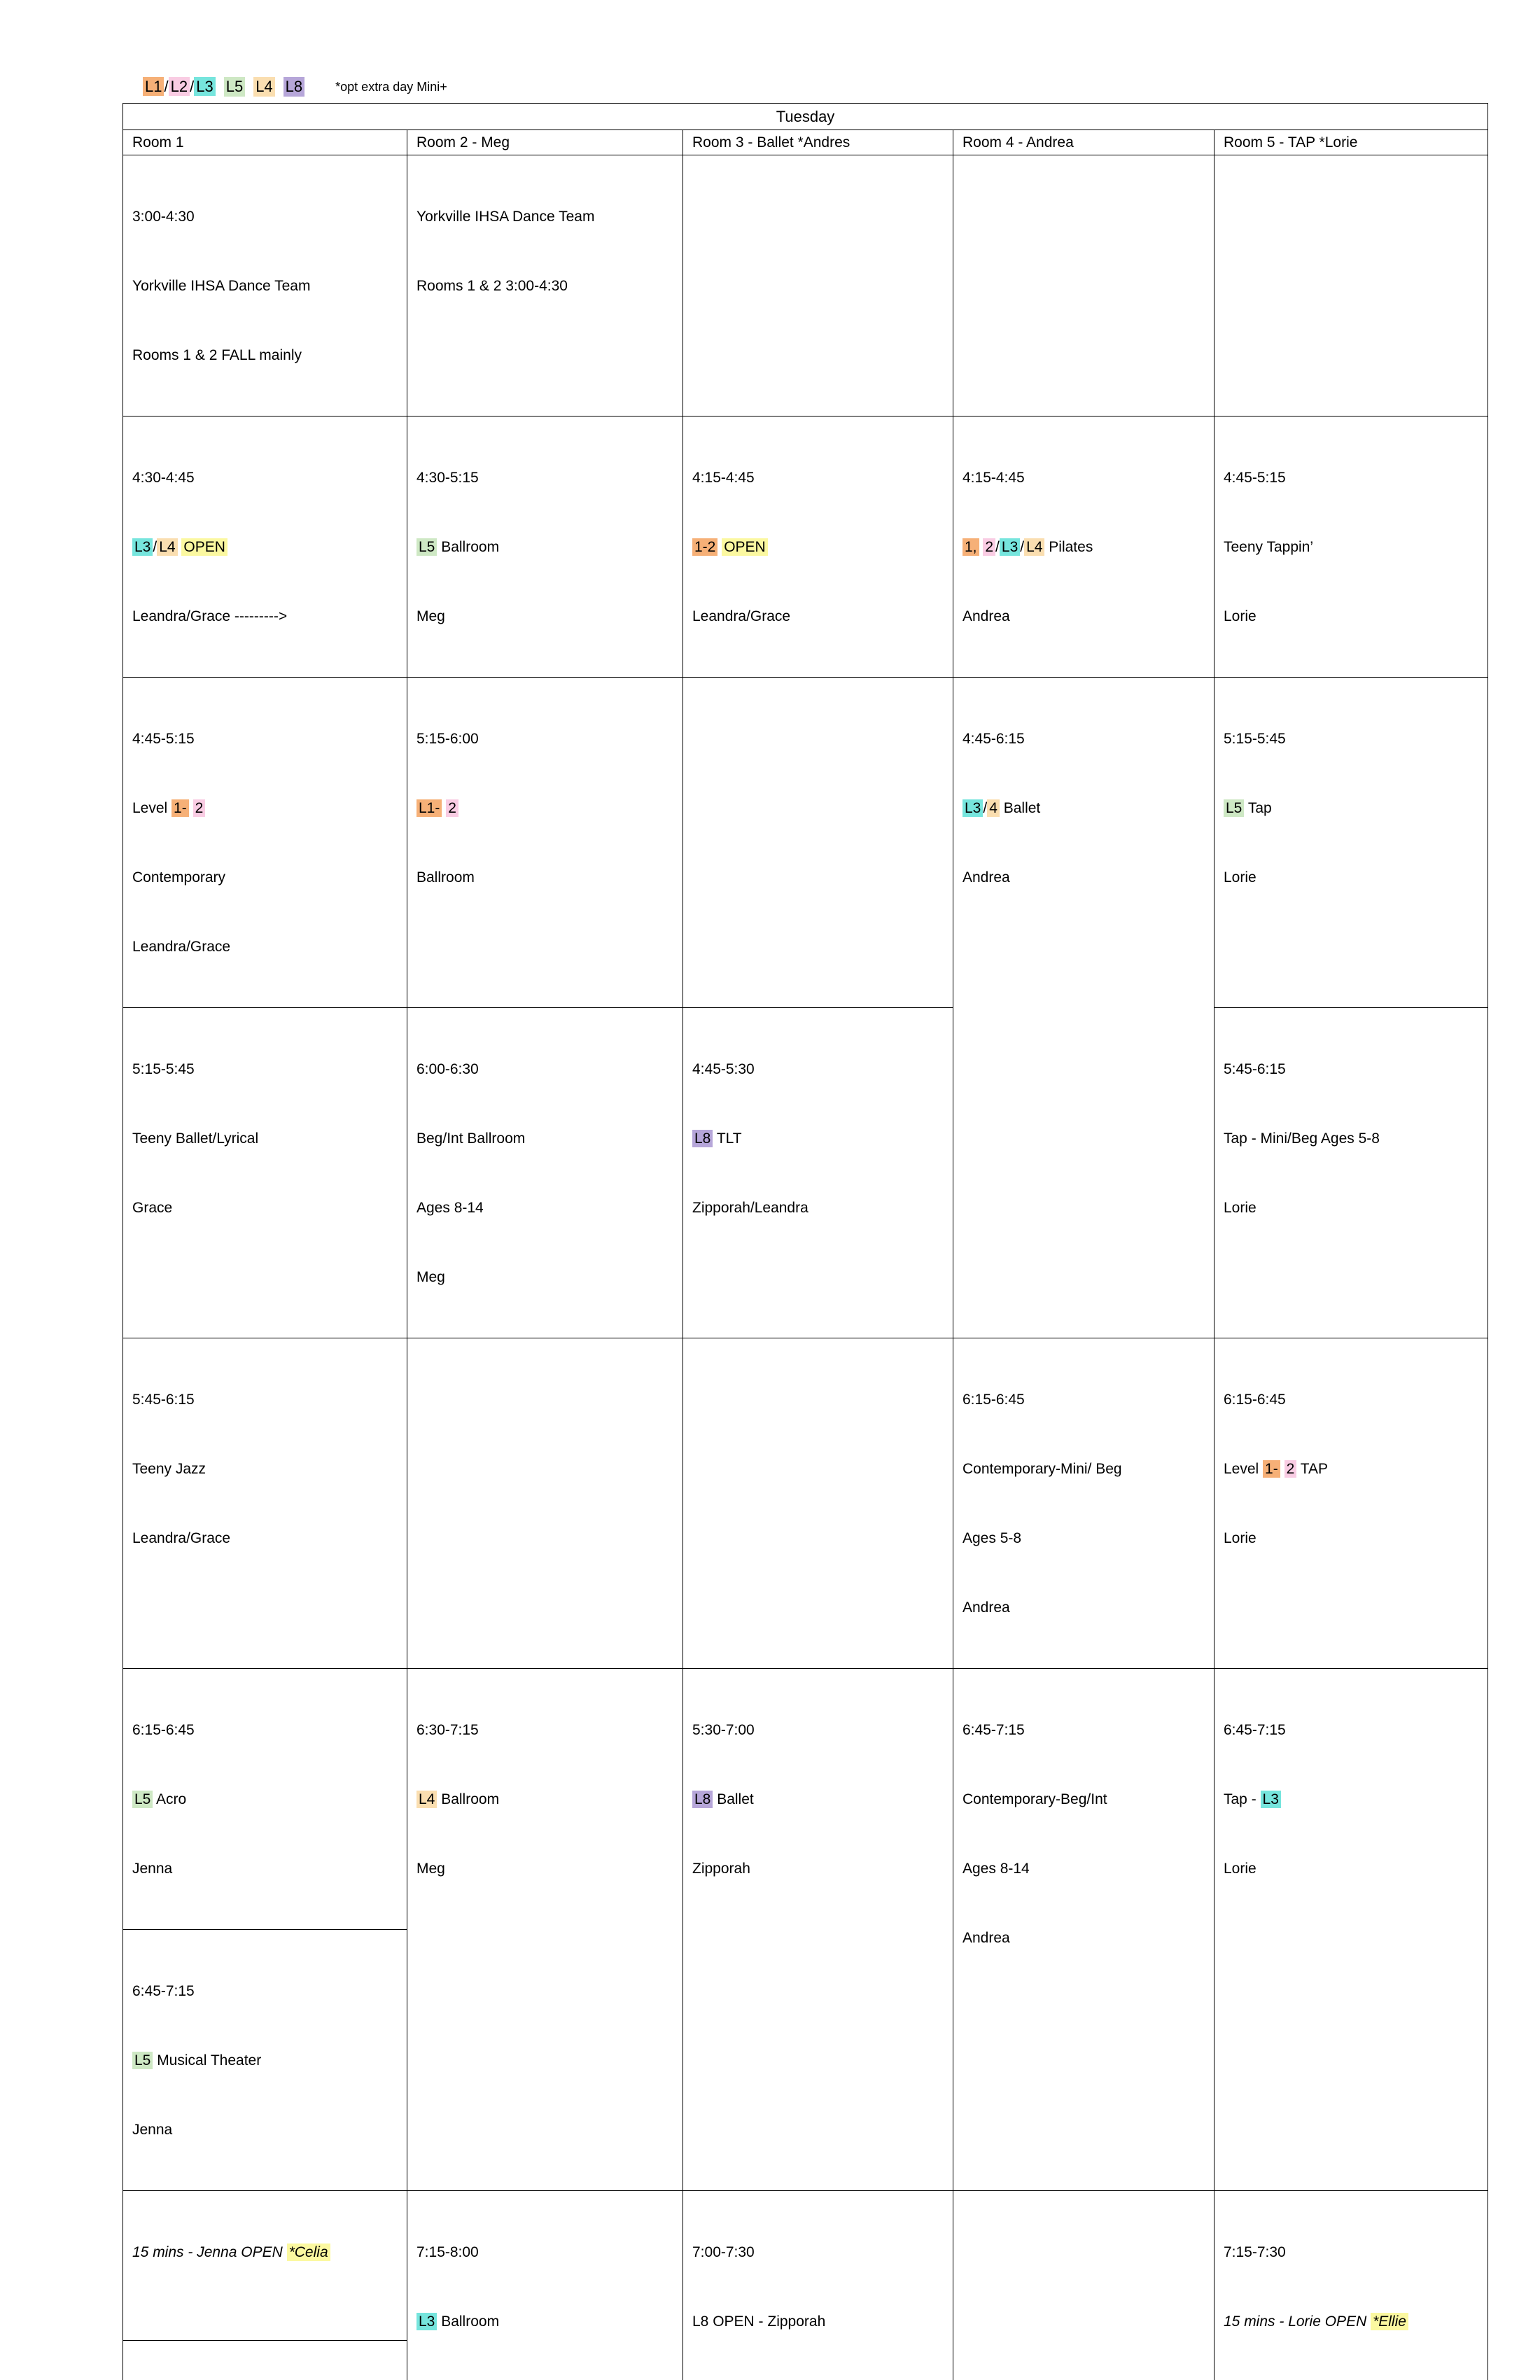 The height and width of the screenshot is (2380, 1540). Describe the element at coordinates (204, 86) in the screenshot. I see `legend-l3: L3` at that location.